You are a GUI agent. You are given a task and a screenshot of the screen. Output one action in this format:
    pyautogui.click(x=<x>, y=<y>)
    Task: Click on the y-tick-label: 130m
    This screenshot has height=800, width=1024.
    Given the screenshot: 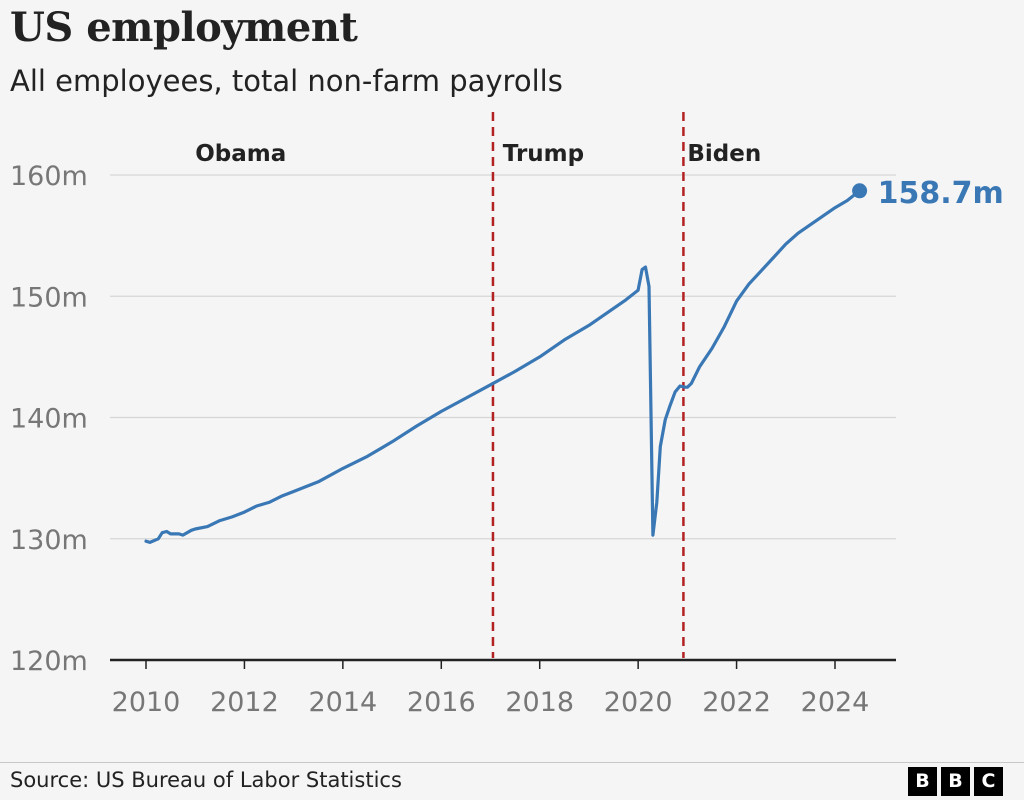 What is the action you would take?
    pyautogui.click(x=49, y=540)
    